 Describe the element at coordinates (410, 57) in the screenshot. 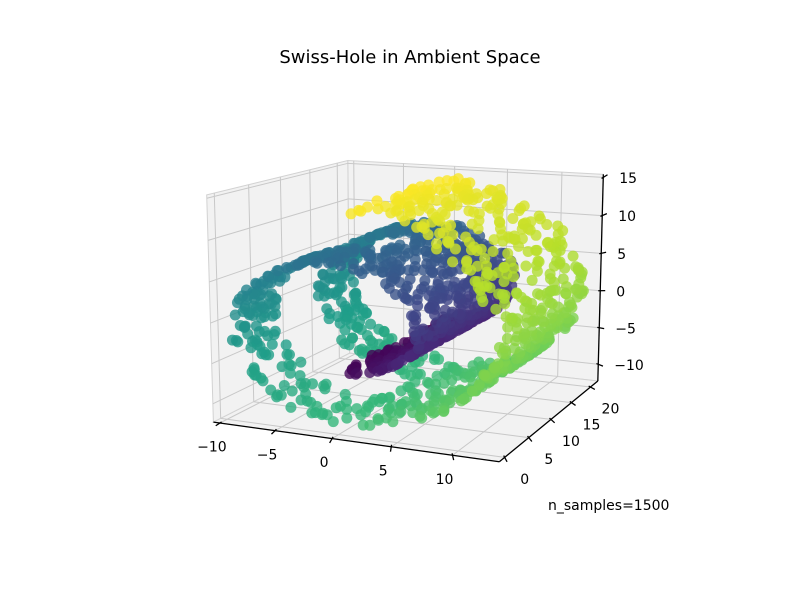

I see `plot-title: Swiss-Hole in Ambient Space` at that location.